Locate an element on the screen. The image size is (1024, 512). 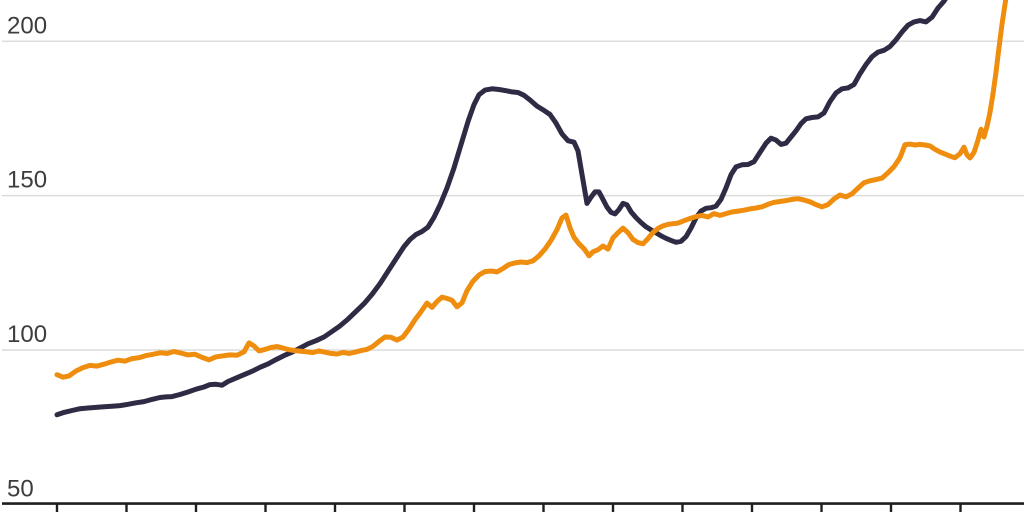
y-axis-label: 50 is located at coordinates (20, 488).